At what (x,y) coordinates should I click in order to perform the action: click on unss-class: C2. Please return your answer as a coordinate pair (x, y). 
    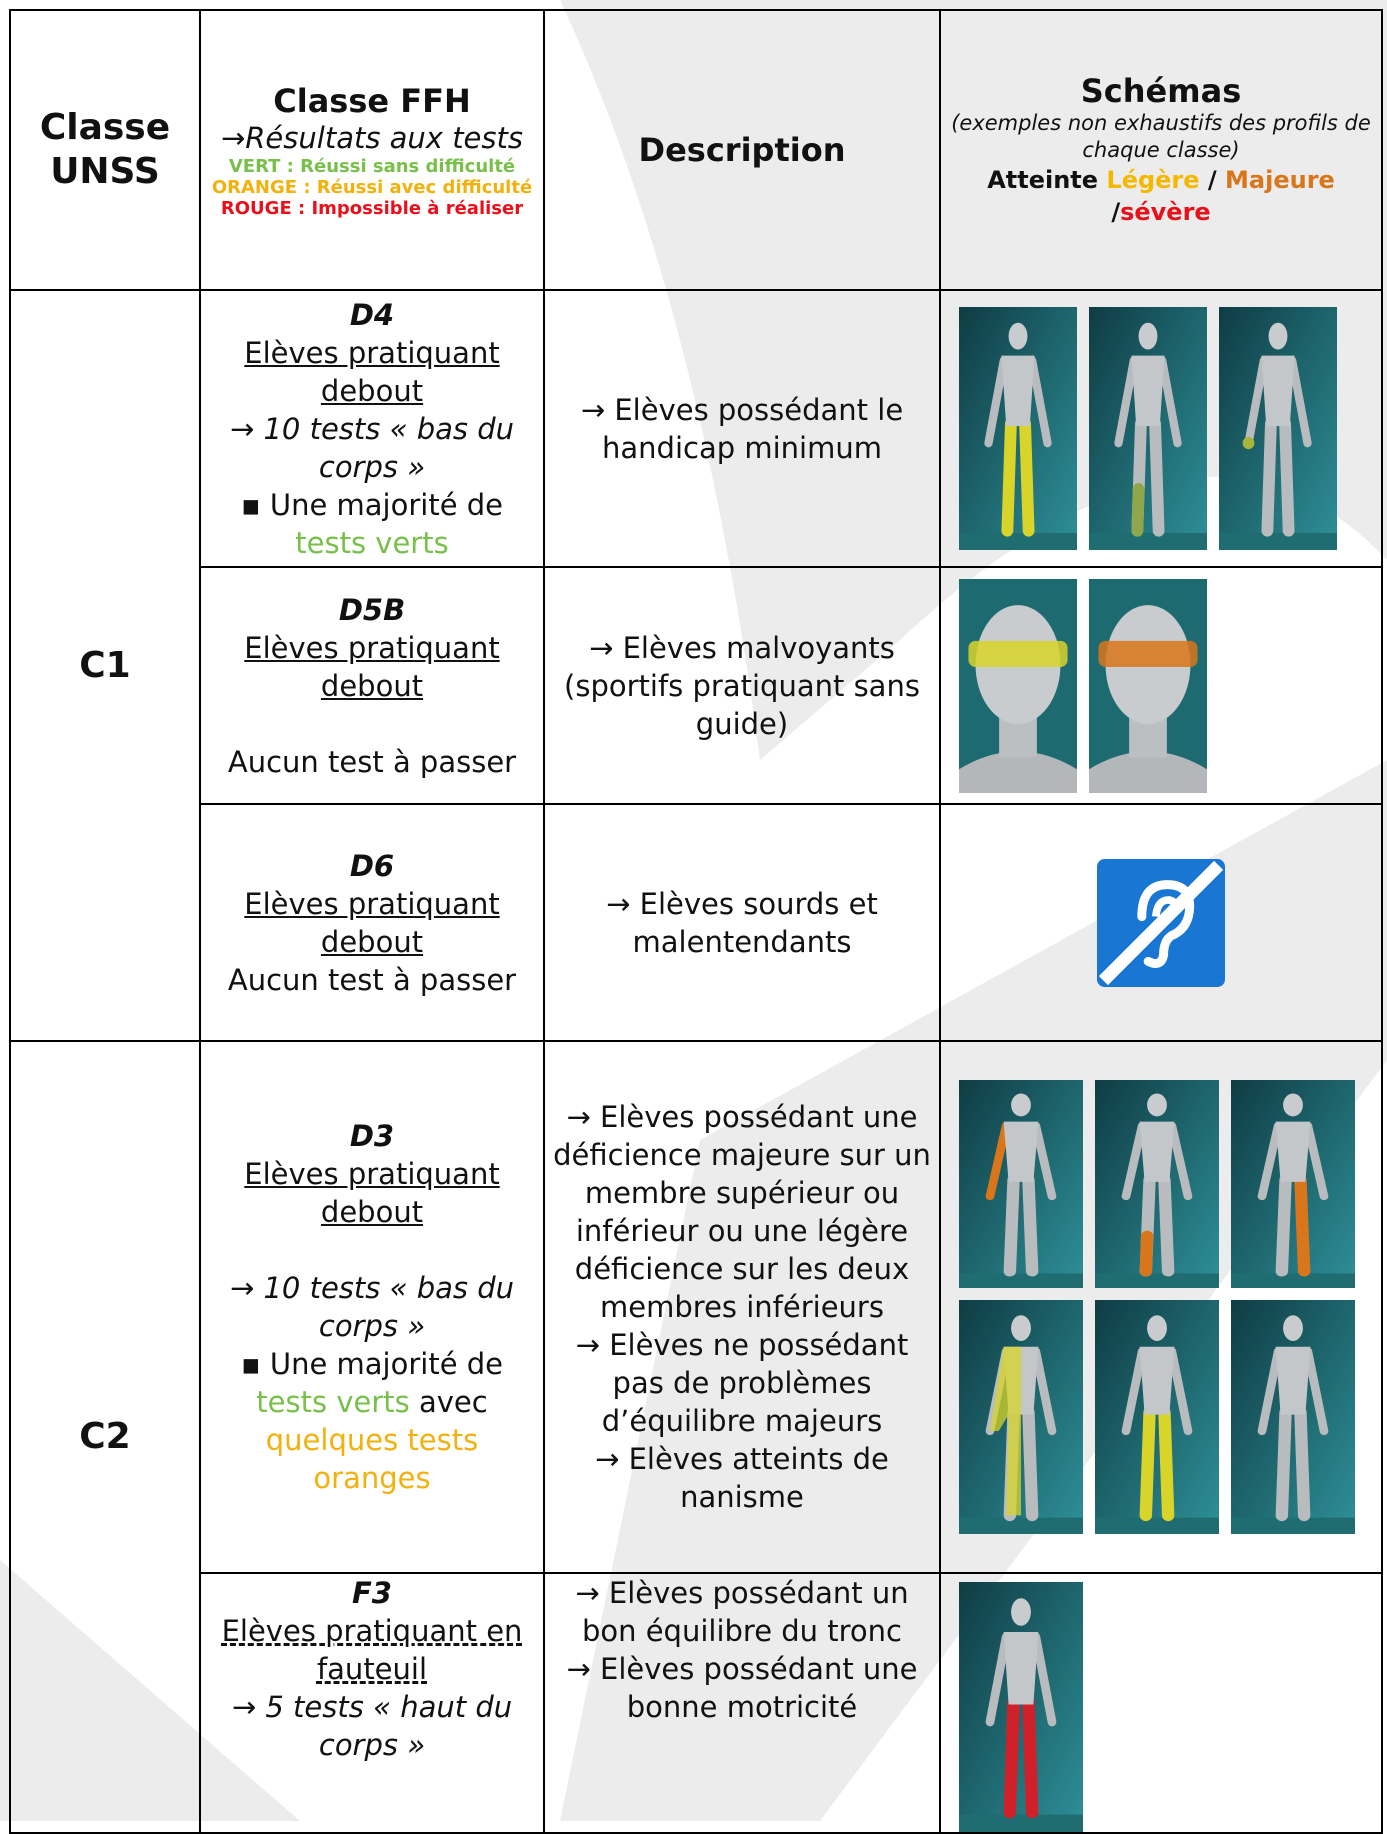
    Looking at the image, I should click on (105, 1437).